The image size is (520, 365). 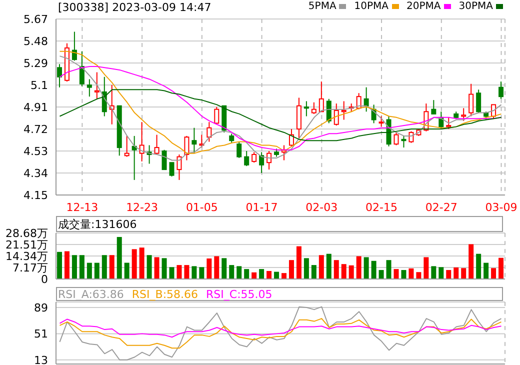 I want to click on x-tick-label: 12-23, so click(x=142, y=207).